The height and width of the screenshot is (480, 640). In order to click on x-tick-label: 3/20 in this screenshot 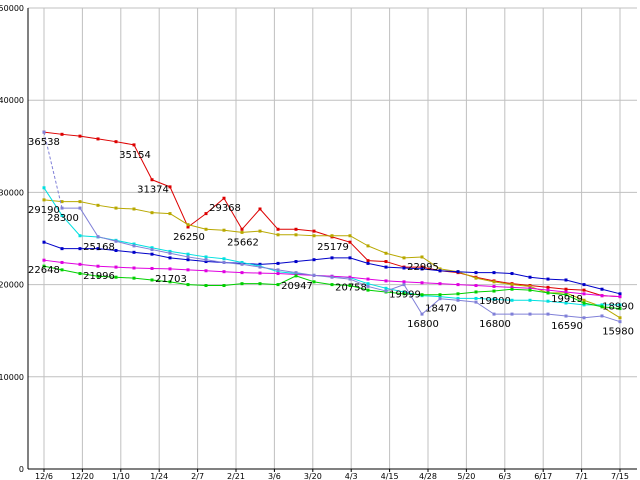, I will do `click(313, 476)`.